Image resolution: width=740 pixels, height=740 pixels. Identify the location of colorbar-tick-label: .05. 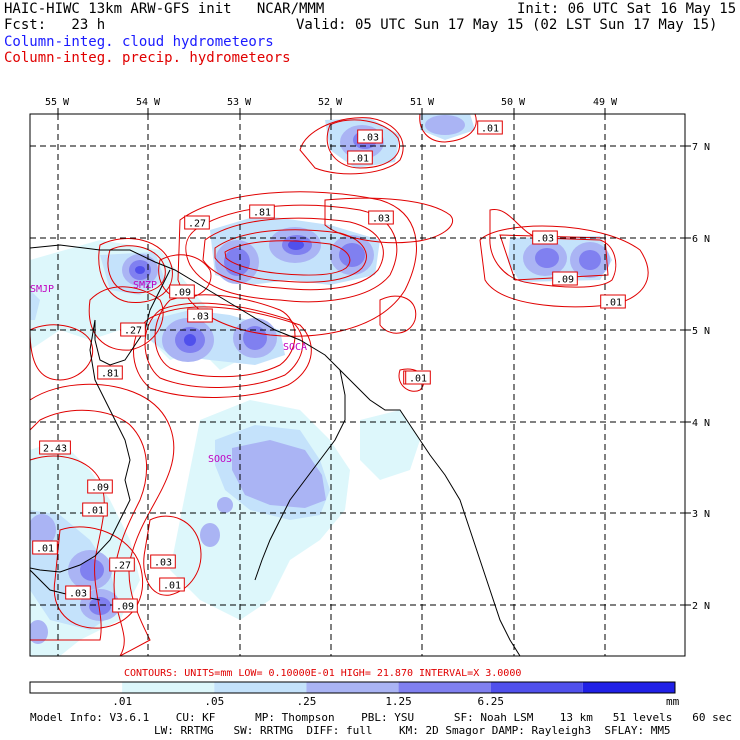
(214, 701).